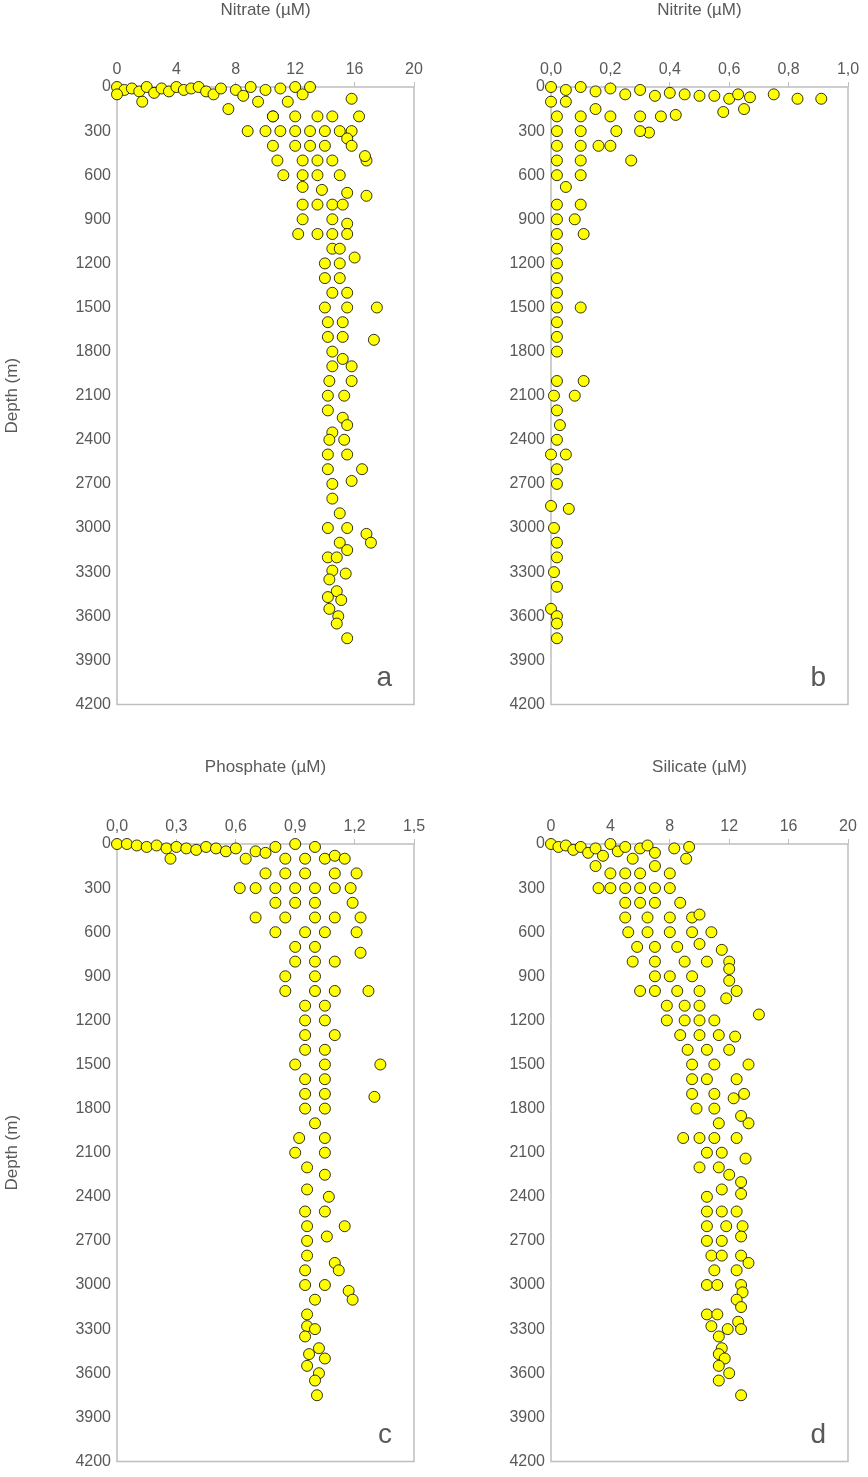 This screenshot has width=868, height=1477. I want to click on x-tick-label: 1,5, so click(414, 825).